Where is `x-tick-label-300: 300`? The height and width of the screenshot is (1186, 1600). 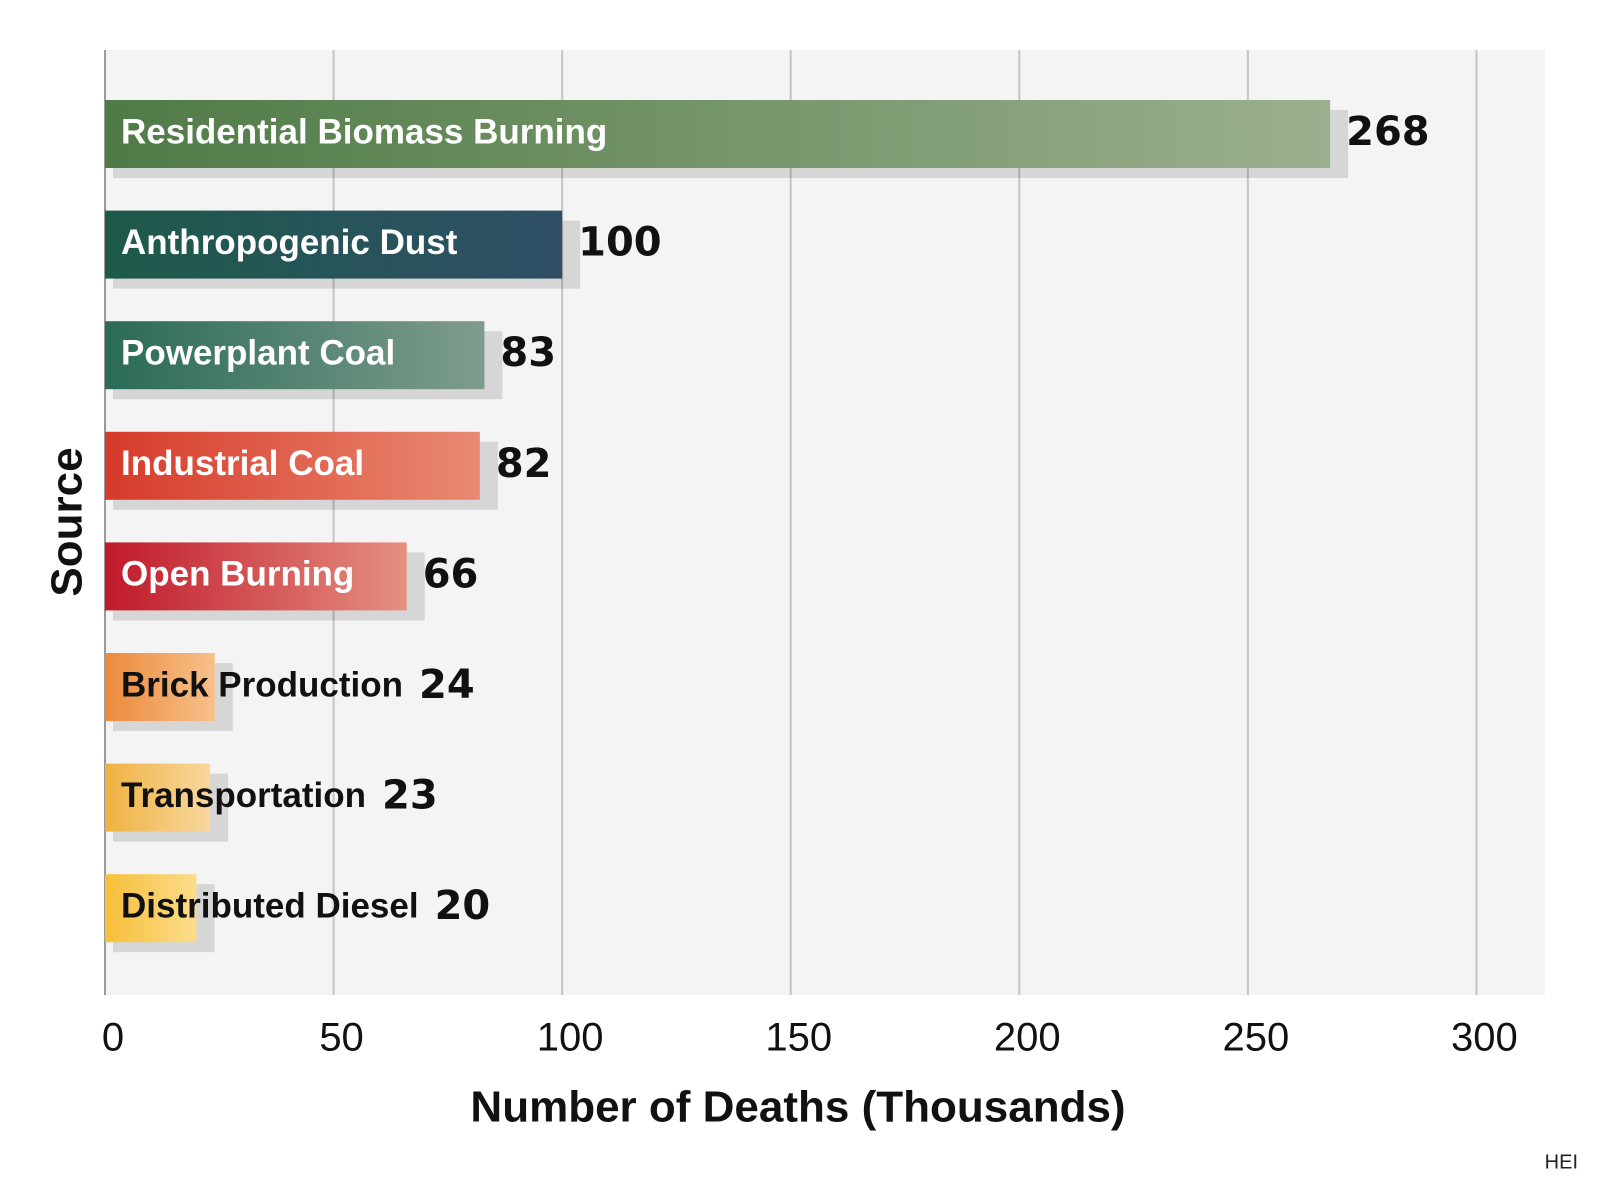
x-tick-label-300: 300 is located at coordinates (1484, 1038).